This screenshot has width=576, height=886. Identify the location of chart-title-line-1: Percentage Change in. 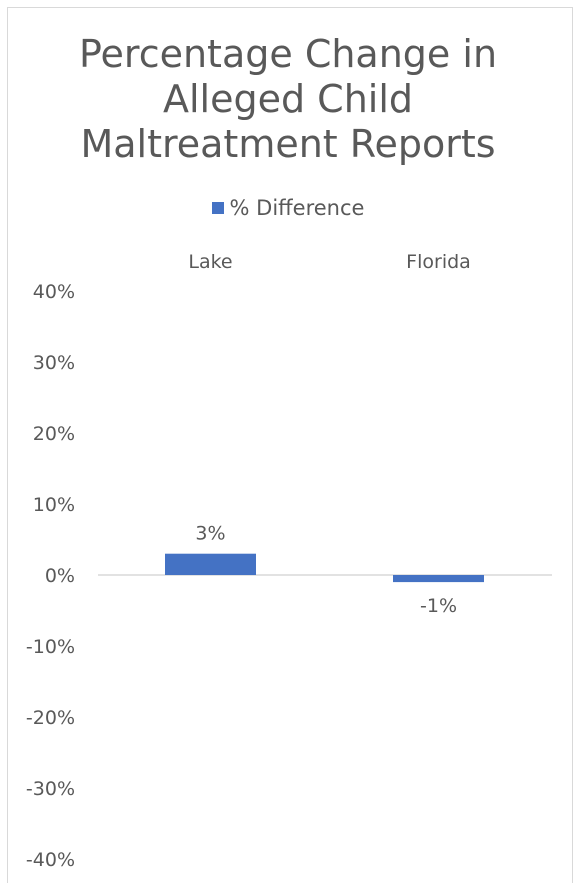
(288, 54).